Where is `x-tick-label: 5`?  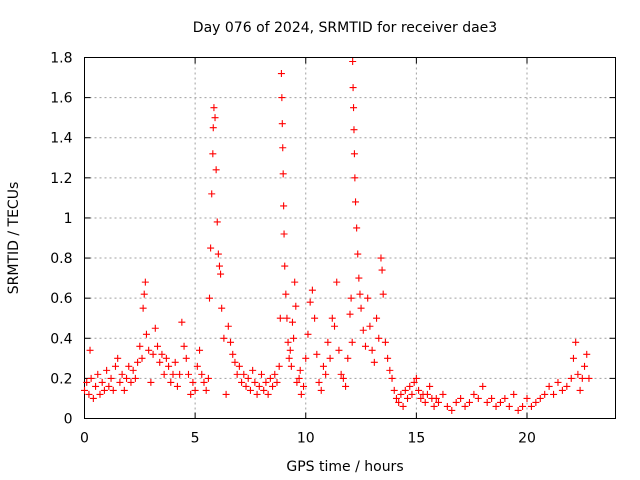 x-tick-label: 5 is located at coordinates (195, 439).